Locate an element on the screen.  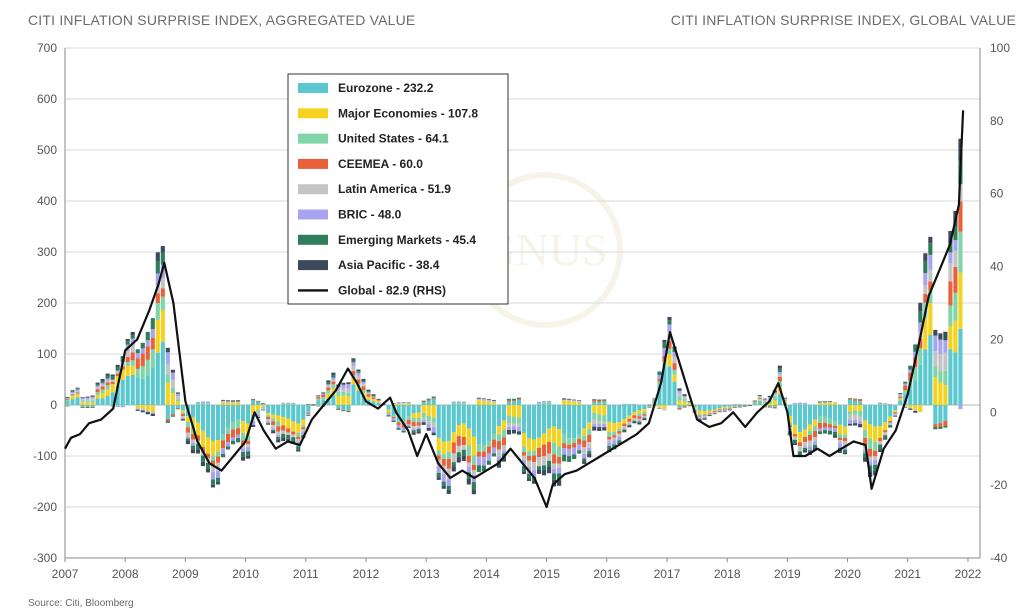
y-left-tick-label: -200 is located at coordinates (45, 507).